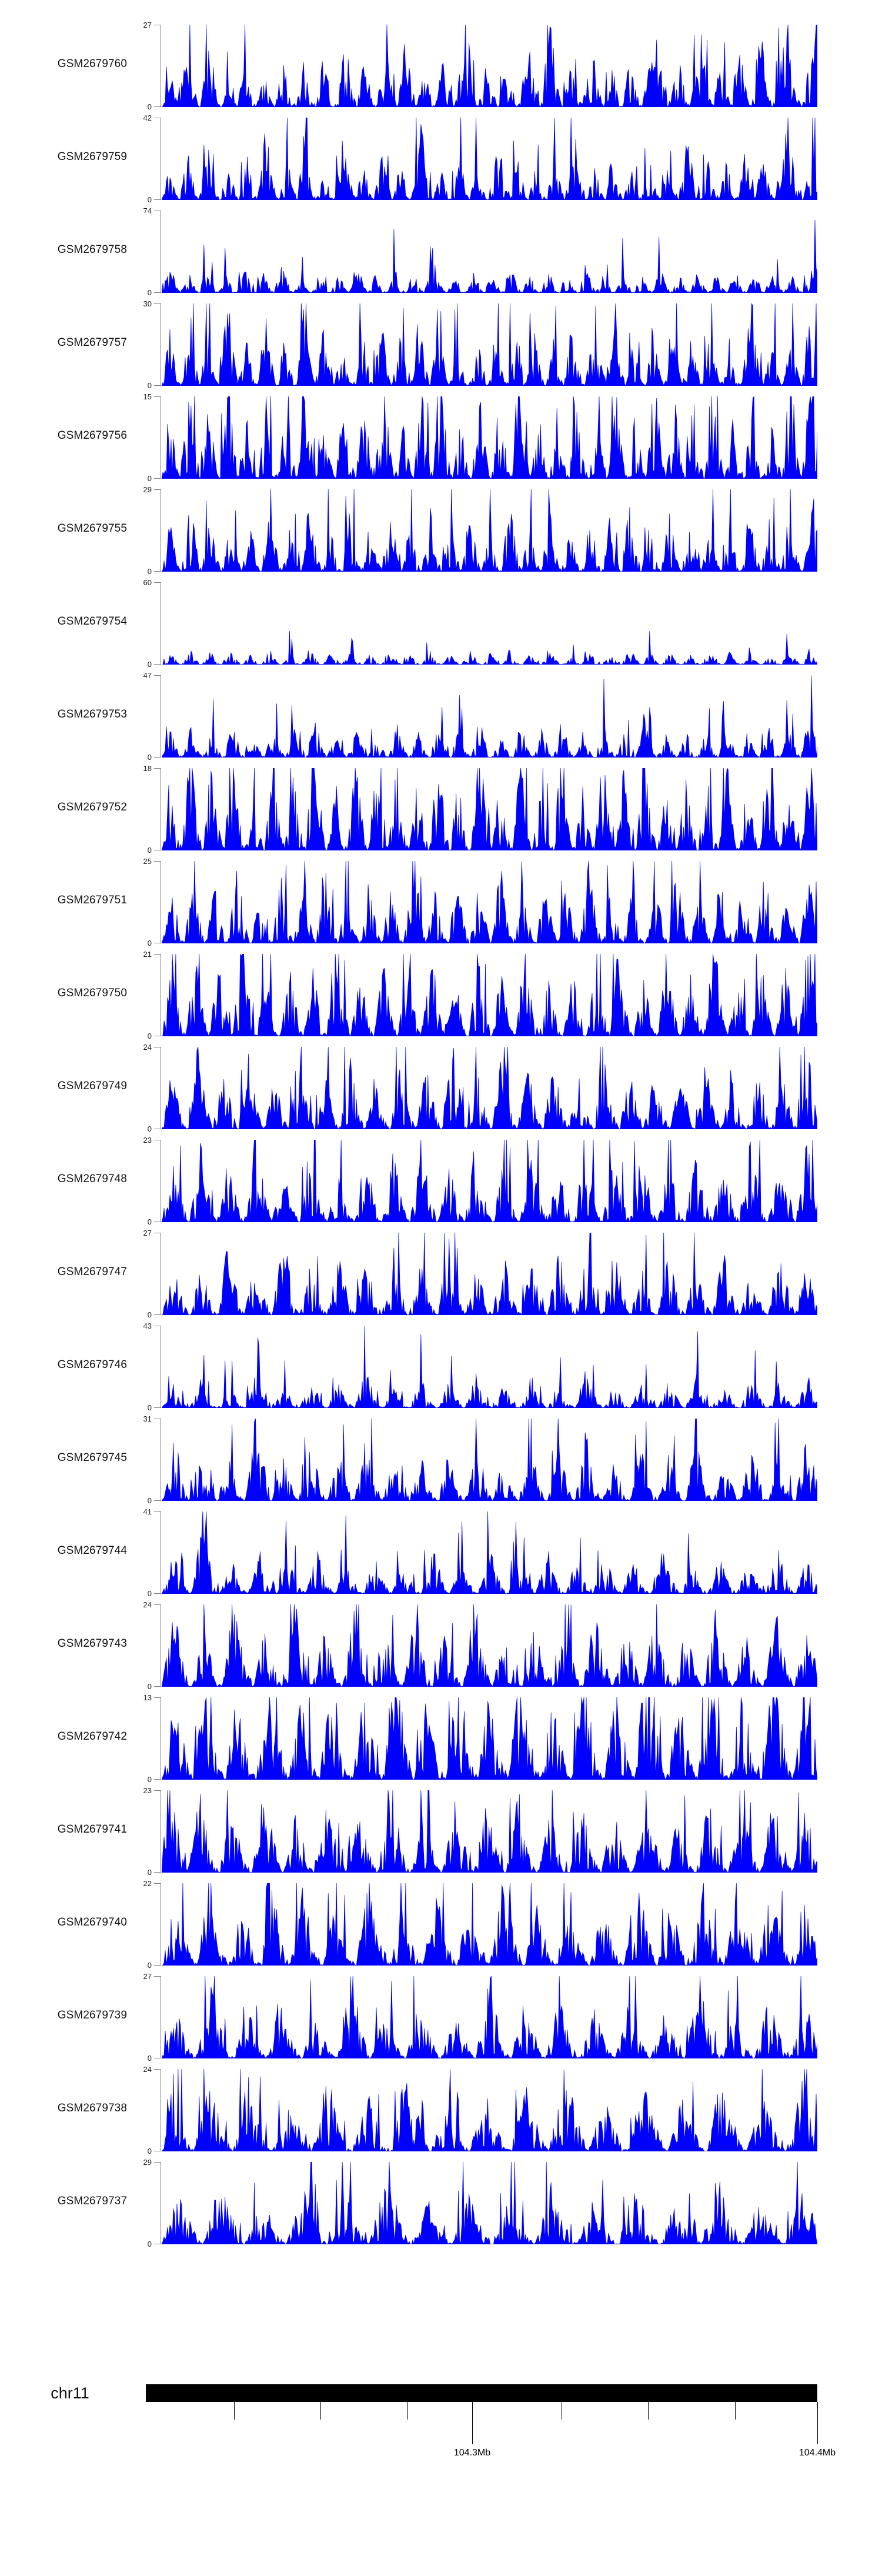  I want to click on axis-max-label: 24, so click(147, 1047).